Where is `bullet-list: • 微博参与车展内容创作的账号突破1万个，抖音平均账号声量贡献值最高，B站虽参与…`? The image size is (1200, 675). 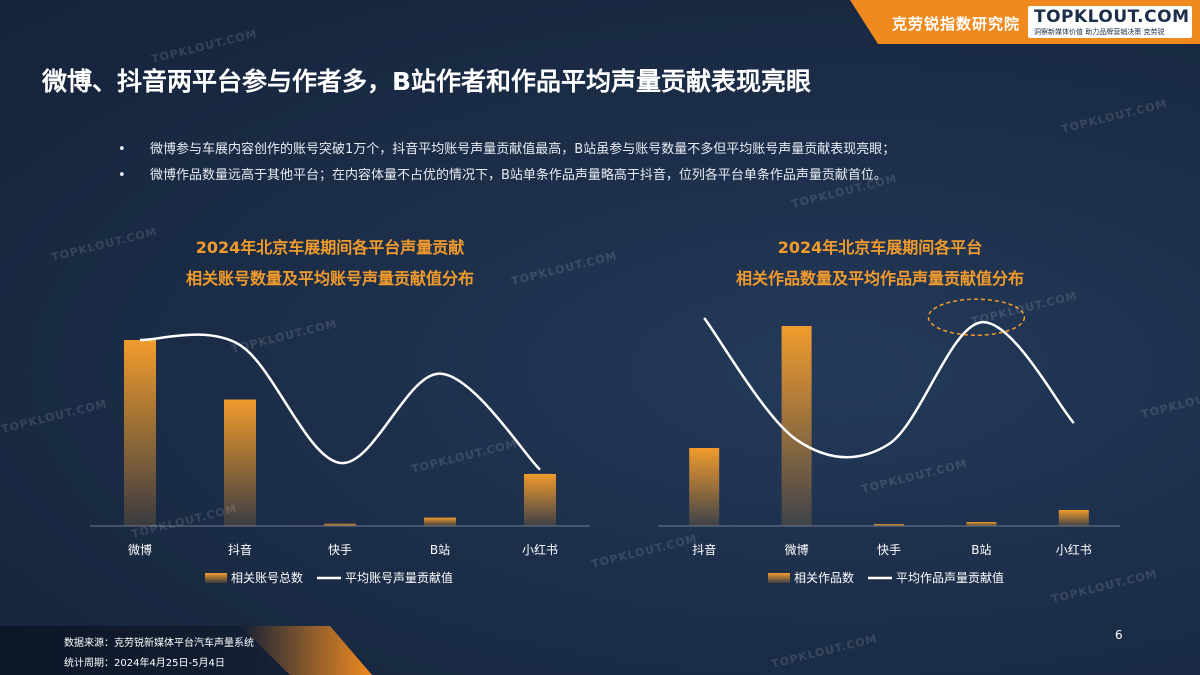
bullet-list: • 微博参与车展内容创作的账号突破1万个，抖音平均账号声量贡献值最高，B站虽参与… is located at coordinates (506, 163).